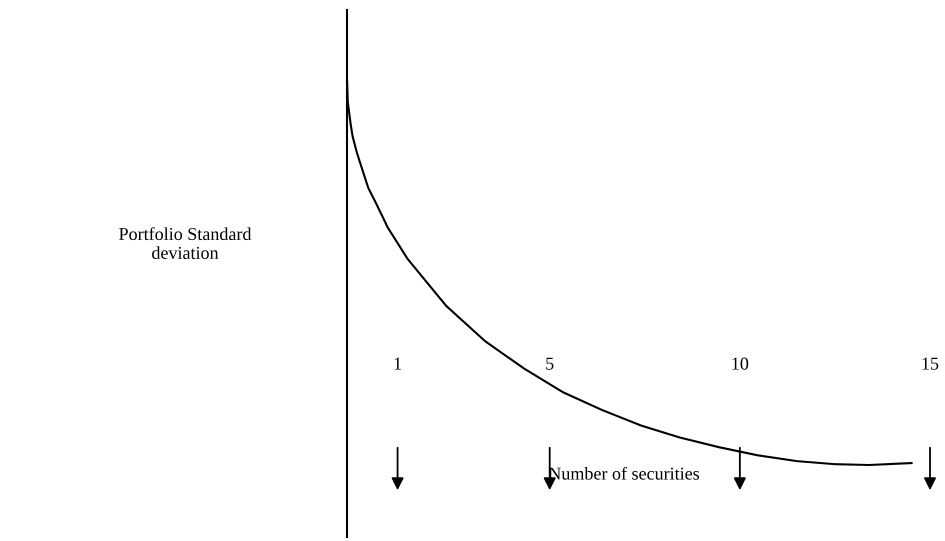 This screenshot has height=541, width=945. What do you see at coordinates (185, 243) in the screenshot?
I see `text: Portfolio Standard deviation` at bounding box center [185, 243].